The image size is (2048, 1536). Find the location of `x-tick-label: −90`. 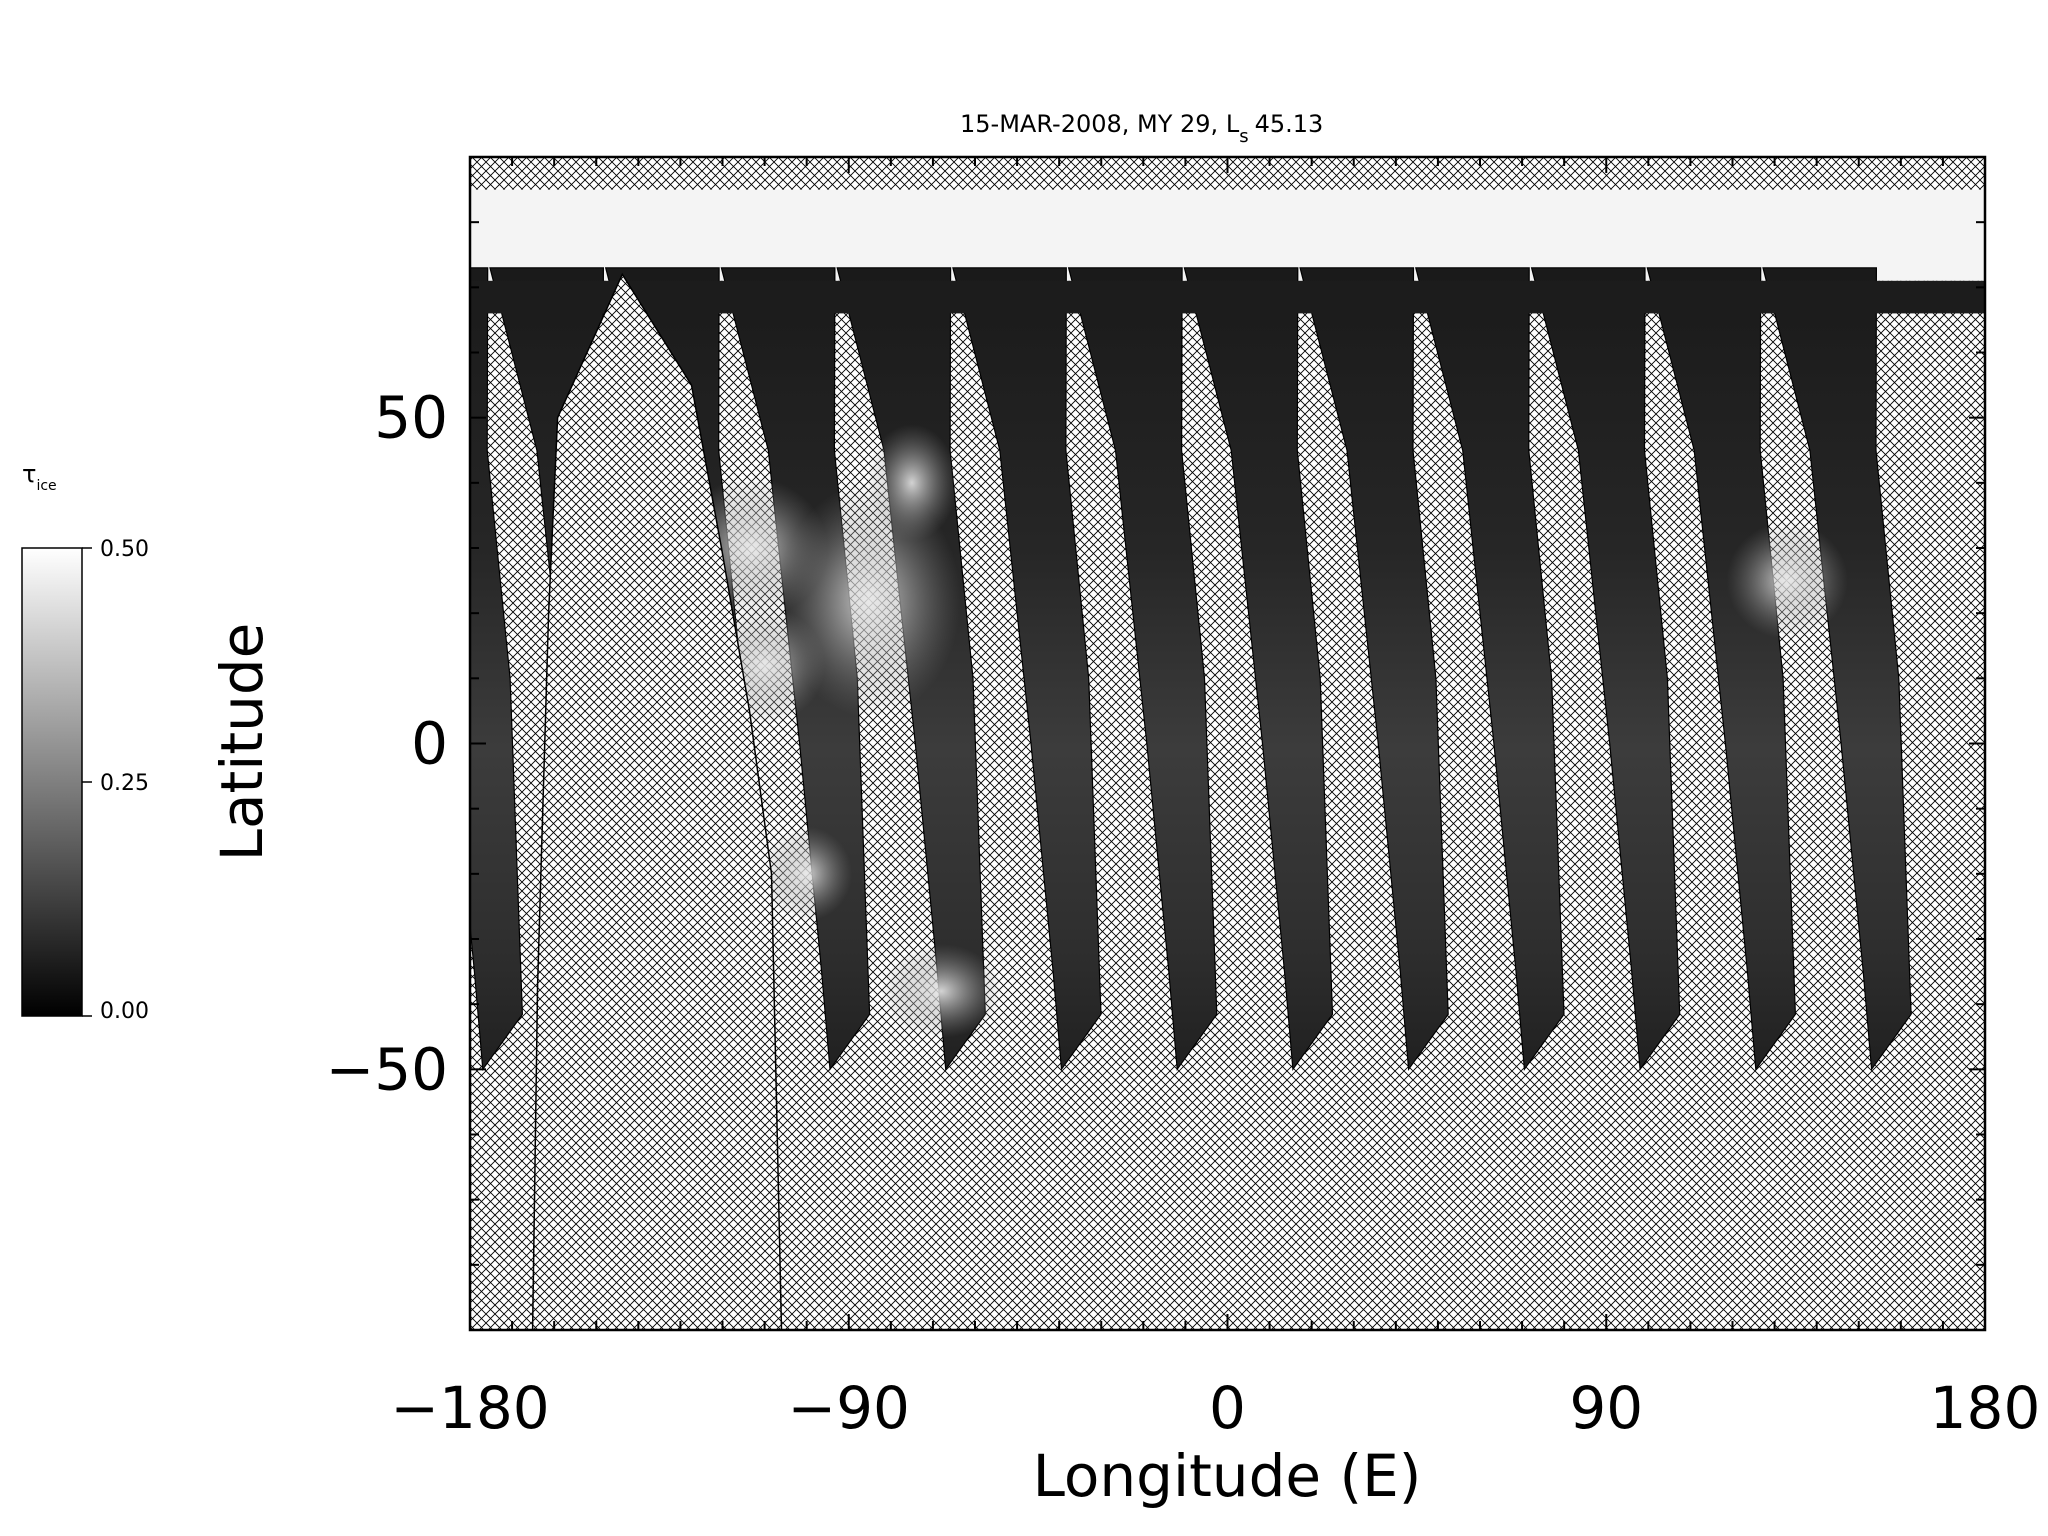

x-tick-label: −90 is located at coordinates (849, 1408).